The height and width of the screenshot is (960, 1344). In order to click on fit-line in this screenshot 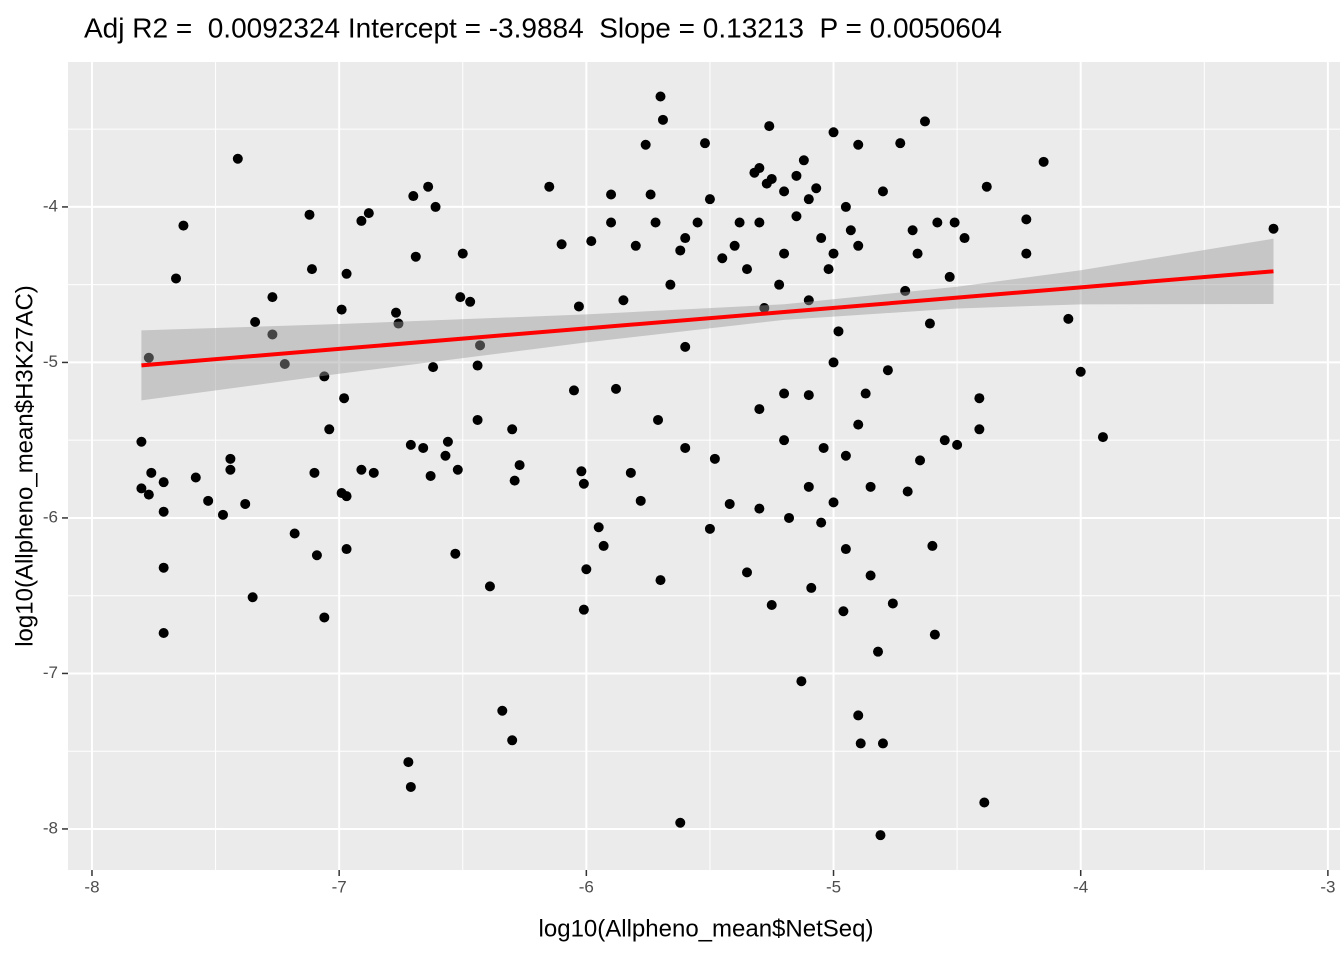, I will do `click(707, 318)`.